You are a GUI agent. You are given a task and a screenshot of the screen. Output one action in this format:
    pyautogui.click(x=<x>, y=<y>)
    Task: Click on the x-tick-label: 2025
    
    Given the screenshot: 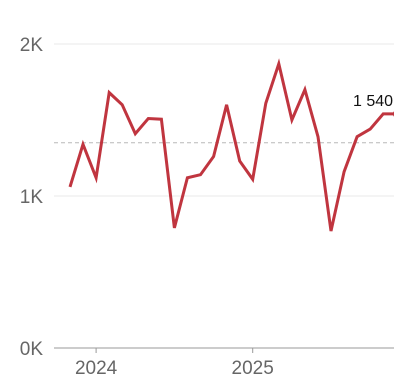 What is the action you would take?
    pyautogui.click(x=253, y=367)
    